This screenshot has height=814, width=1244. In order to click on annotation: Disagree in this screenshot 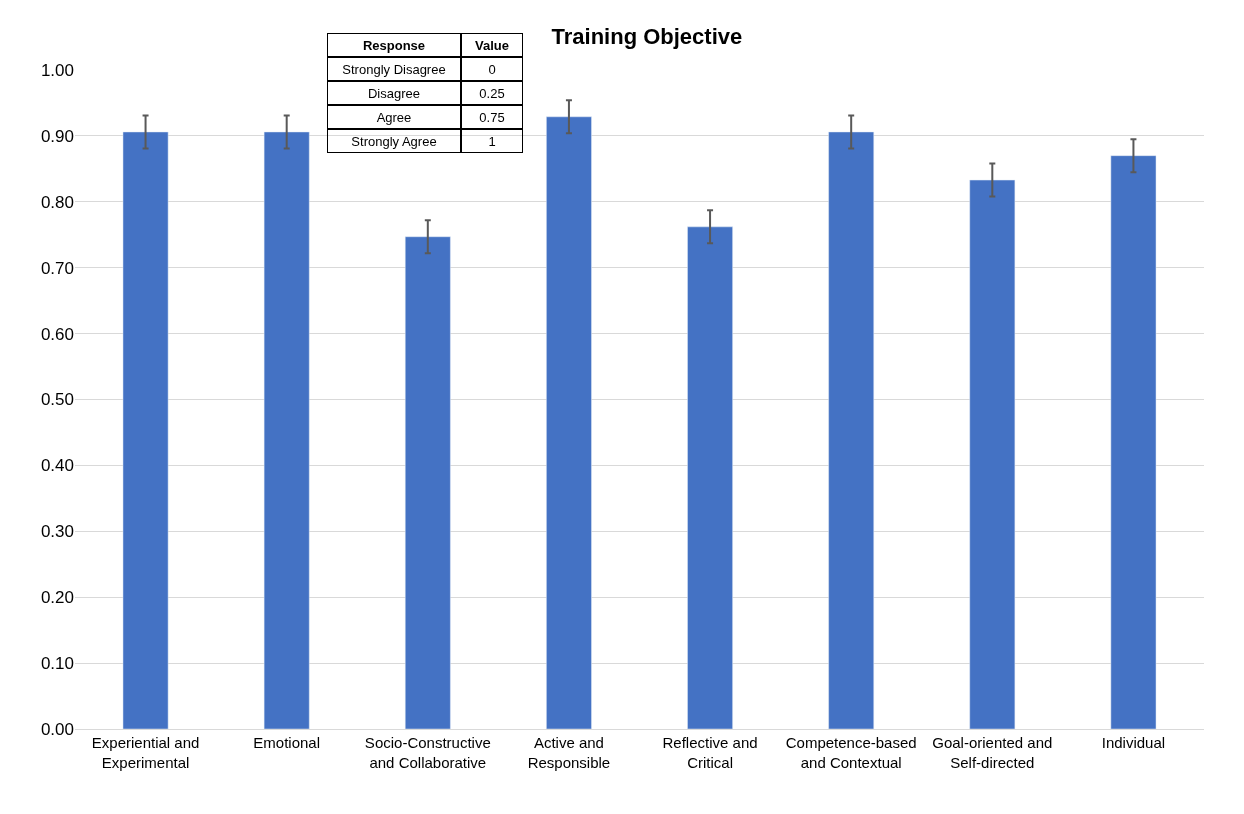, I will do `click(394, 93)`.